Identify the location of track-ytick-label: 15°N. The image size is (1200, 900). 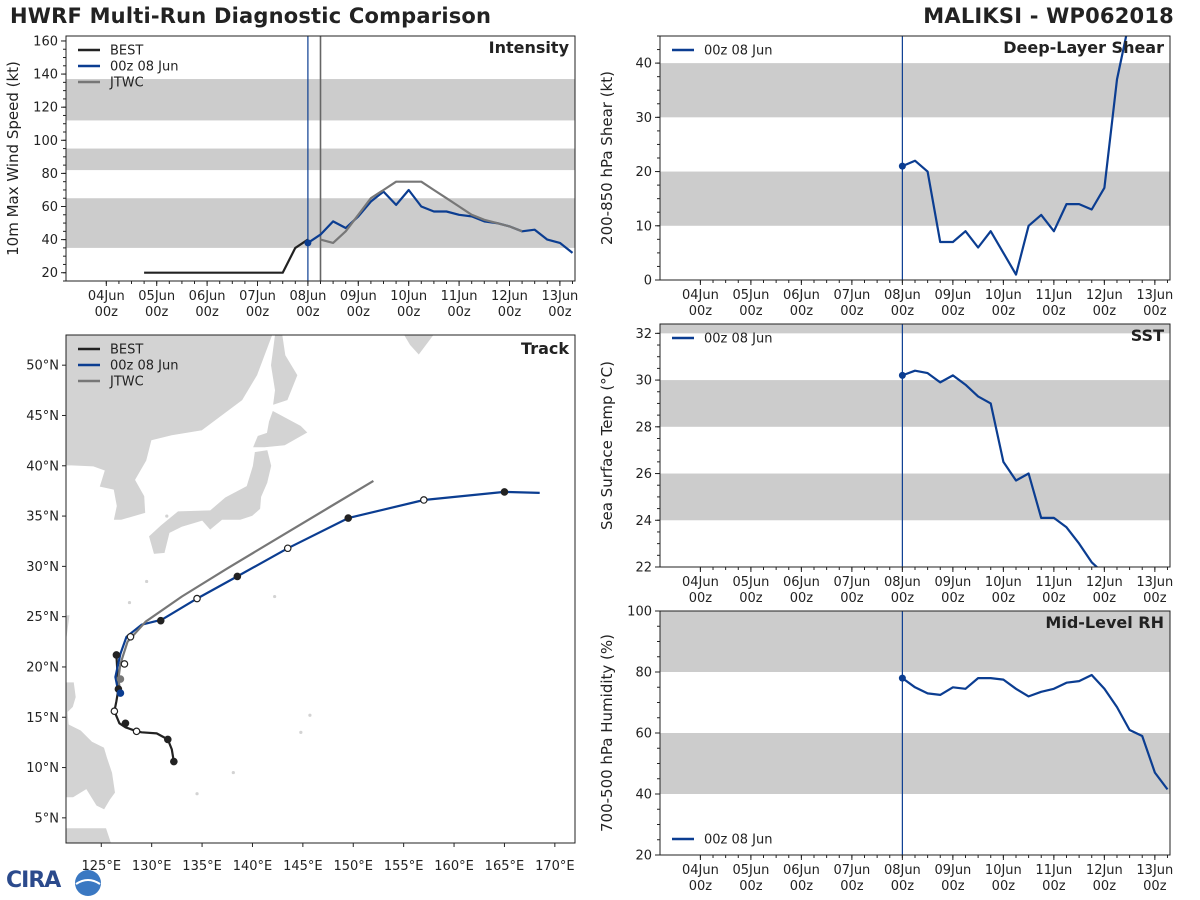
(42, 718).